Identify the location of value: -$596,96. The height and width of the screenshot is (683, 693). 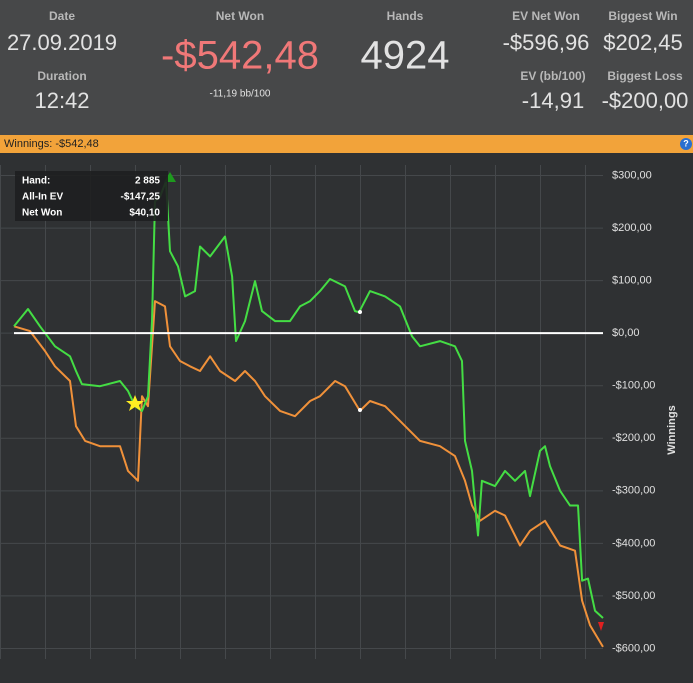
(546, 42).